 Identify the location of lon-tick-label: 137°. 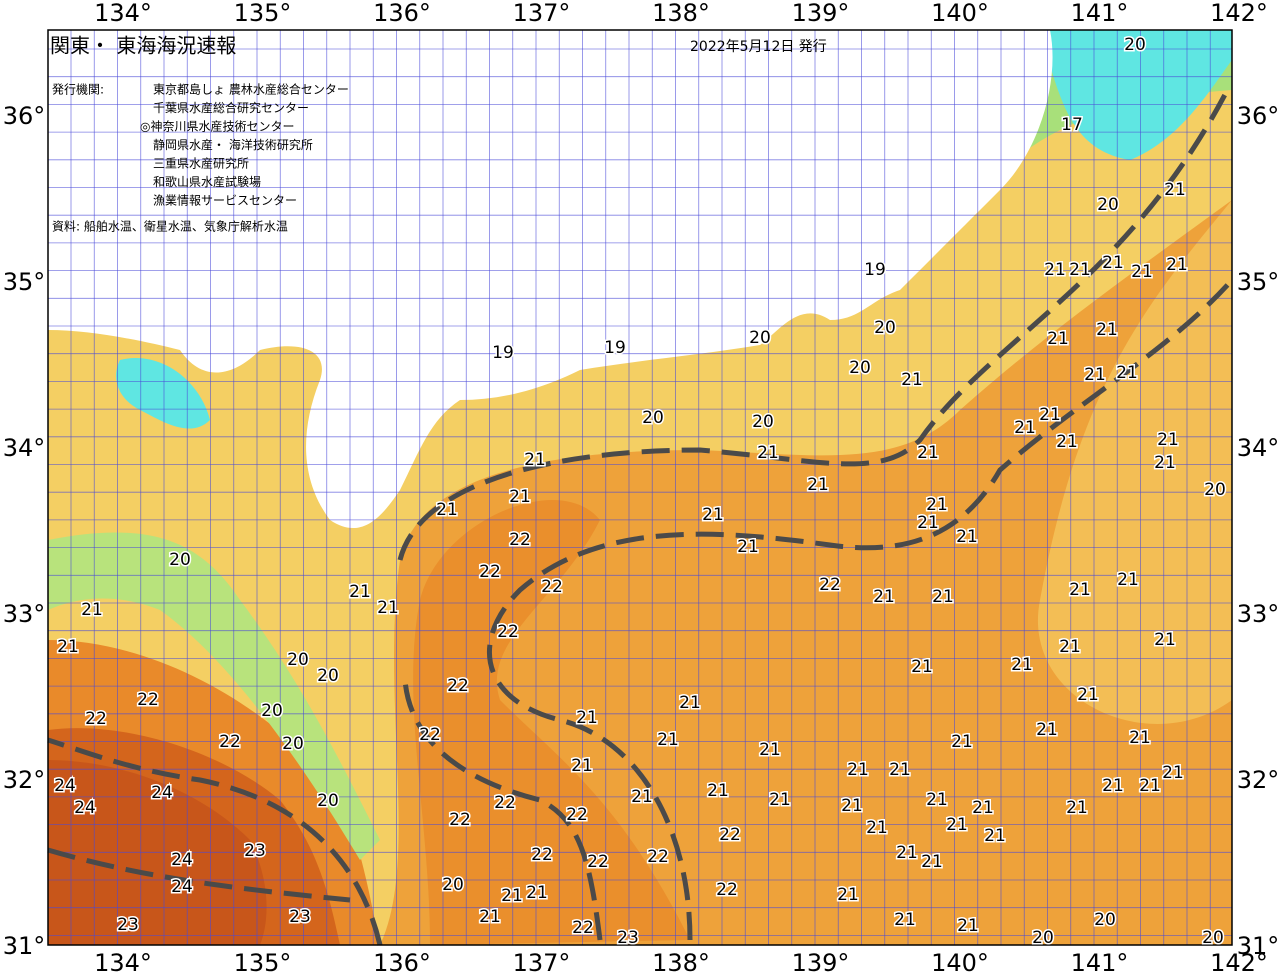
(542, 963).